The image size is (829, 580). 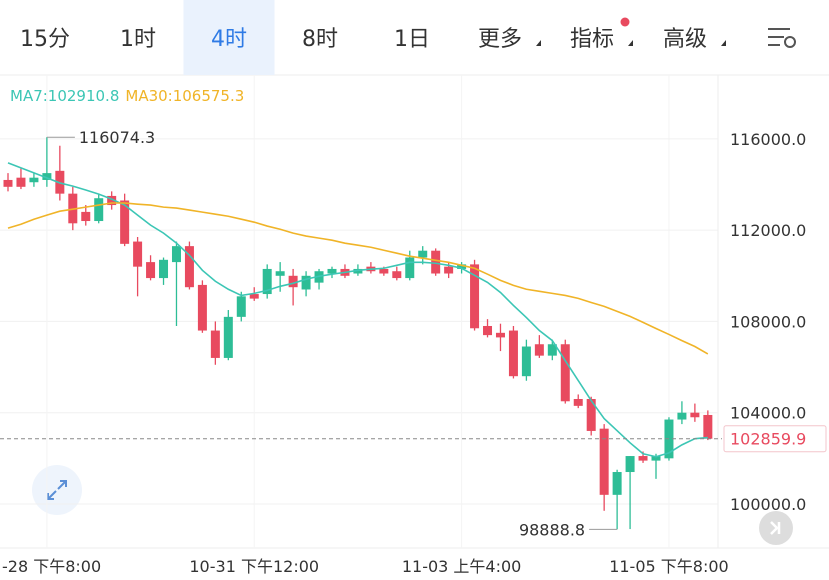 What do you see at coordinates (117, 137) in the screenshot?
I see `max-label: 116074.3` at bounding box center [117, 137].